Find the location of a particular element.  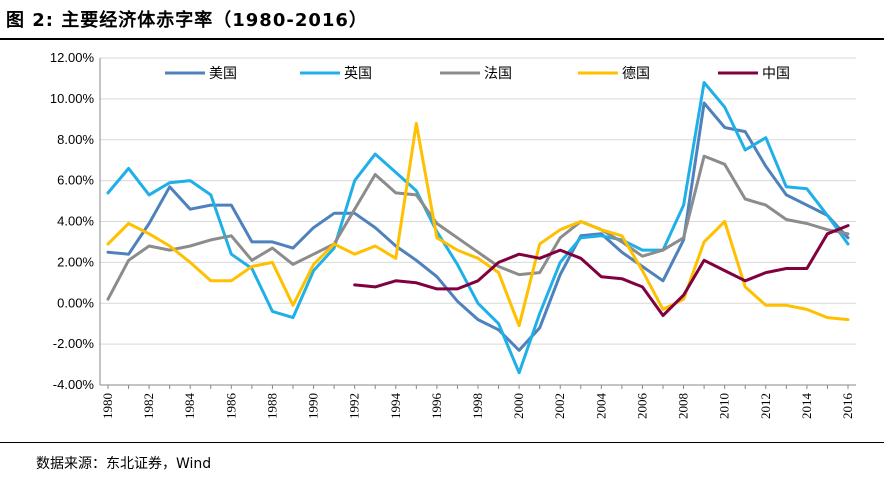

legend-label: 法国 is located at coordinates (498, 74).